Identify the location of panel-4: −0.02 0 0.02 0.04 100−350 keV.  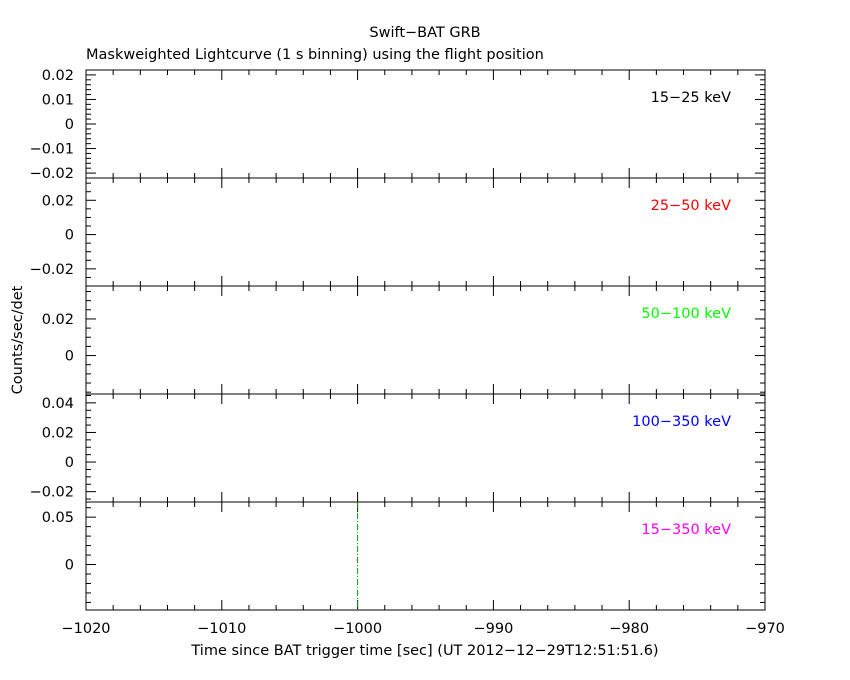
(398, 448).